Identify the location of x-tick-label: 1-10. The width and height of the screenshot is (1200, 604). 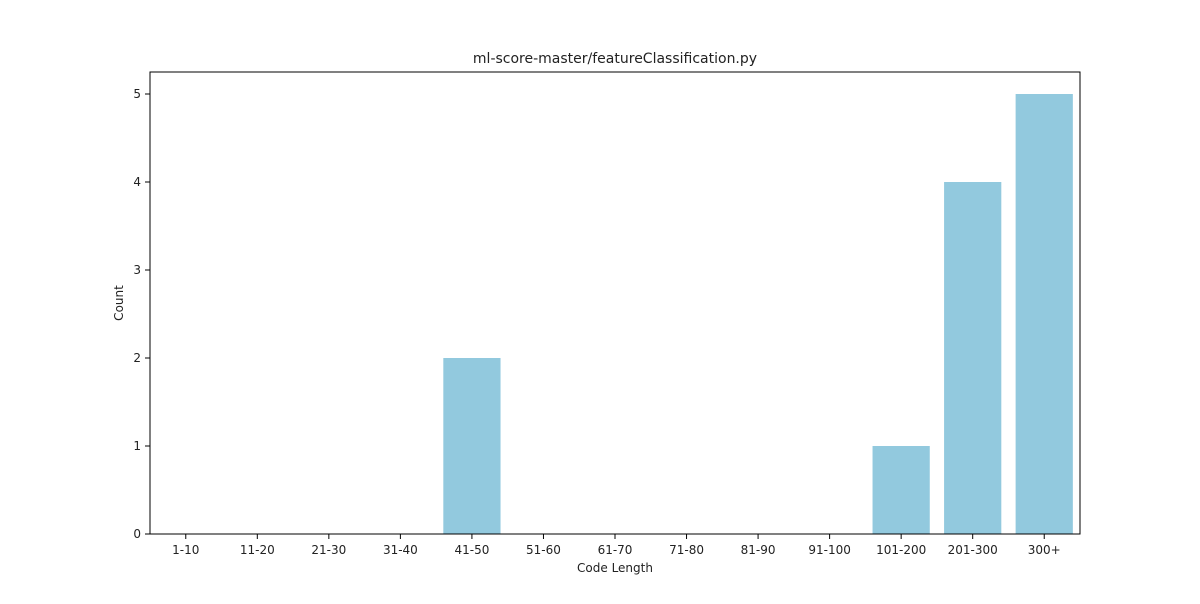
(185, 550).